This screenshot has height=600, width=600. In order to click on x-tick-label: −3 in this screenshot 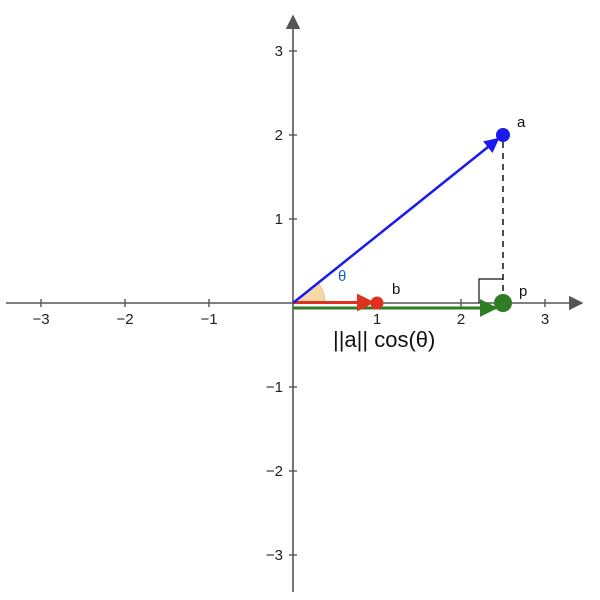, I will do `click(40, 319)`.